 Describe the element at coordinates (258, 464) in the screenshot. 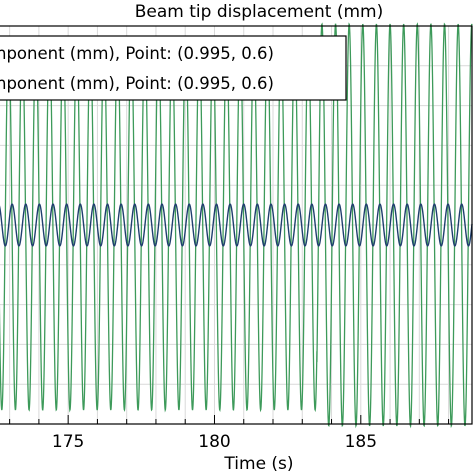

I see `x-axis-label: Time (s)` at that location.